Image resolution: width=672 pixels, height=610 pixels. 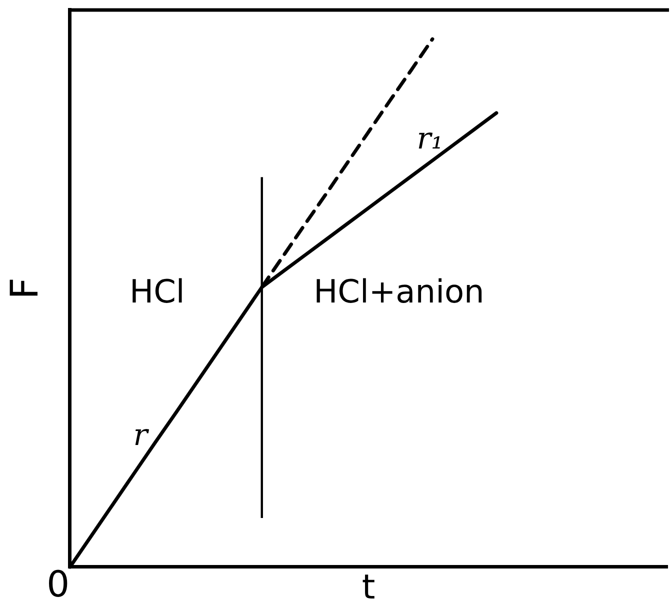 What do you see at coordinates (58, 585) in the screenshot?
I see `annotation: 0` at bounding box center [58, 585].